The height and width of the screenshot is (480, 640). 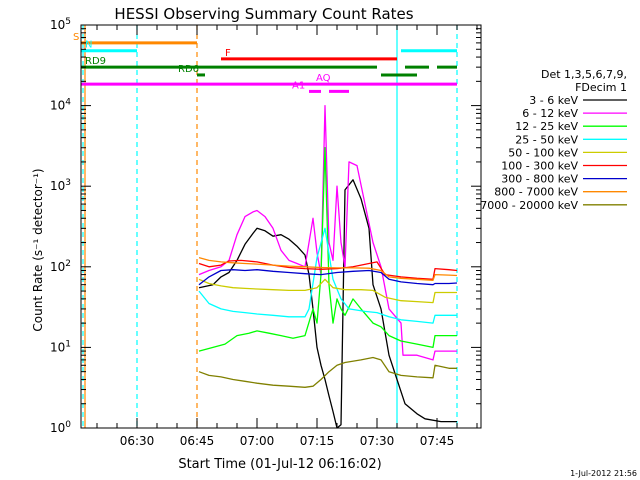 What do you see at coordinates (601, 87) in the screenshot?
I see `legend-header-line-2: FDecim 1` at bounding box center [601, 87].